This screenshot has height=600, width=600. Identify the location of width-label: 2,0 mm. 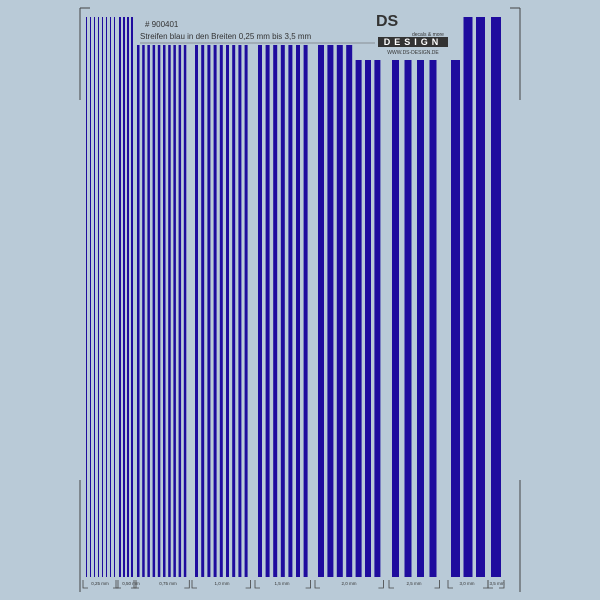
(348, 583).